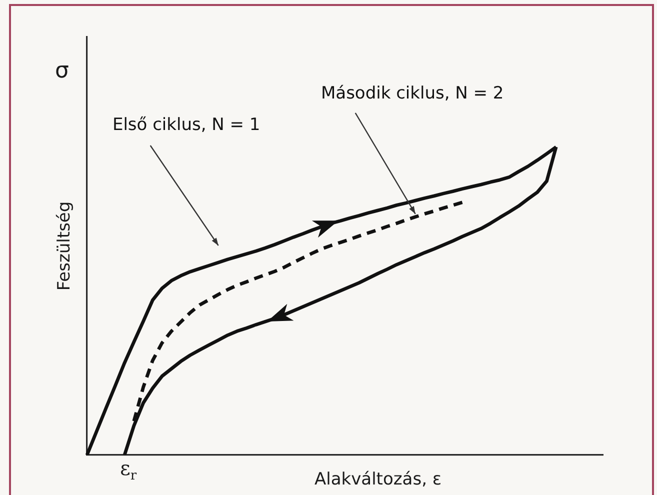  Describe the element at coordinates (412, 93) in the screenshot. I see `text: Második ciklus, N = 2` at that location.